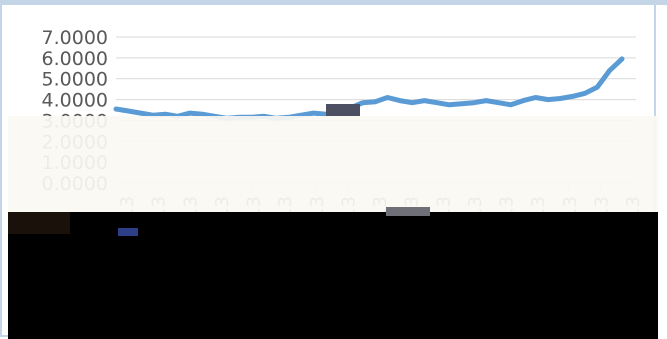 Image resolution: width=667 pixels, height=339 pixels. I want to click on glitch-fragment-d, so click(128, 232).